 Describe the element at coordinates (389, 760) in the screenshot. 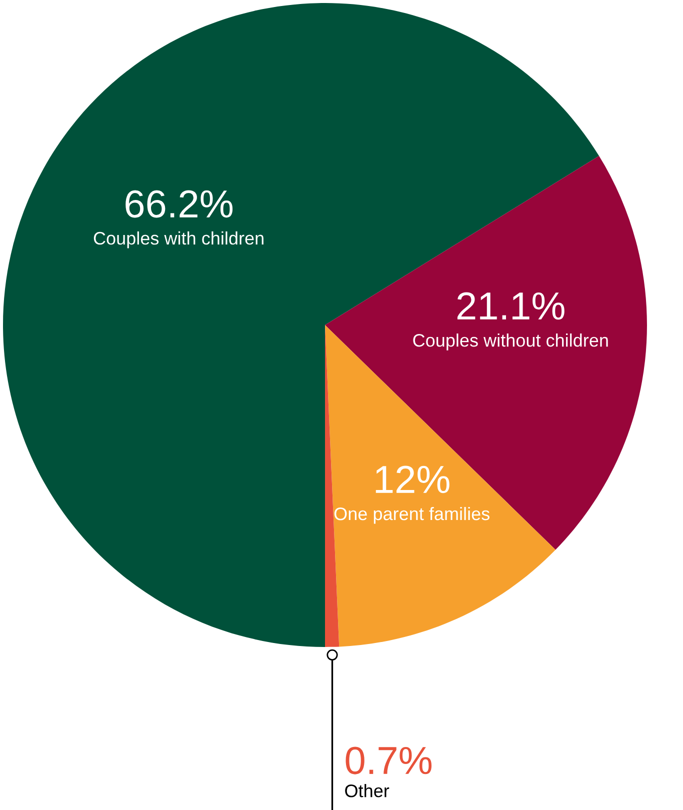

I see `data-label: 0.7%` at that location.